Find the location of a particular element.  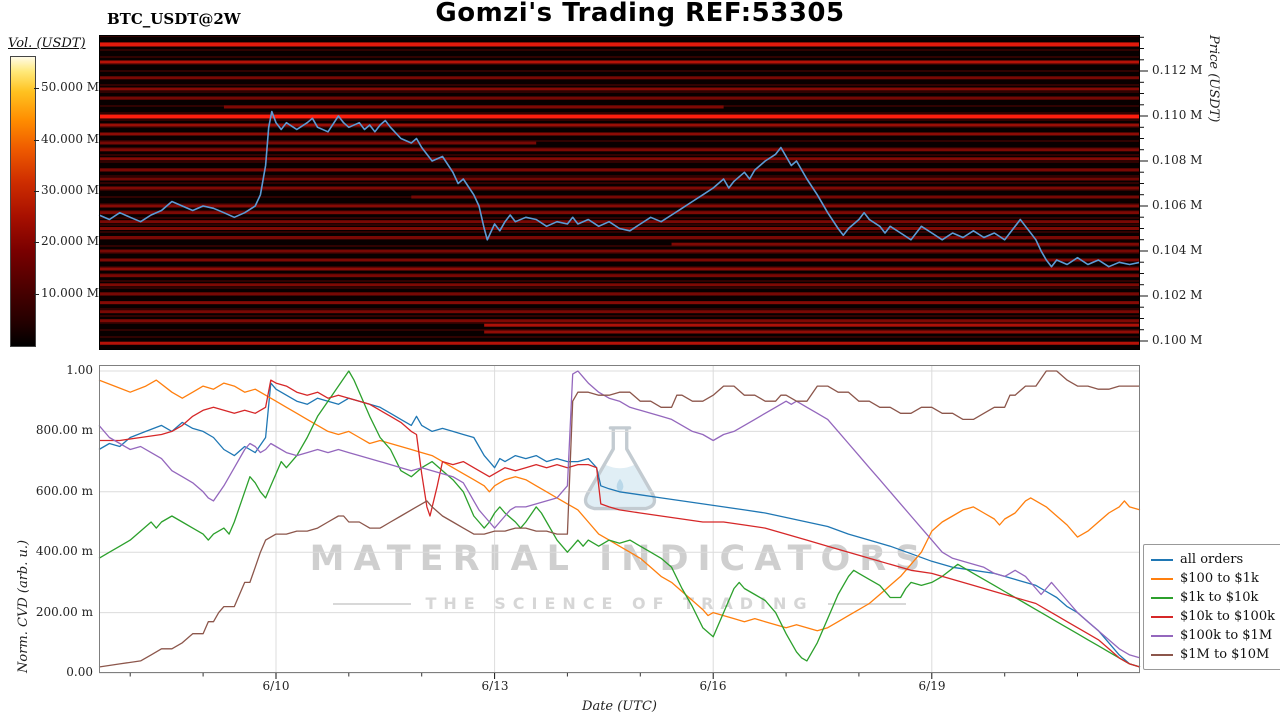

date-tick-label: 6/16 is located at coordinates (713, 686).